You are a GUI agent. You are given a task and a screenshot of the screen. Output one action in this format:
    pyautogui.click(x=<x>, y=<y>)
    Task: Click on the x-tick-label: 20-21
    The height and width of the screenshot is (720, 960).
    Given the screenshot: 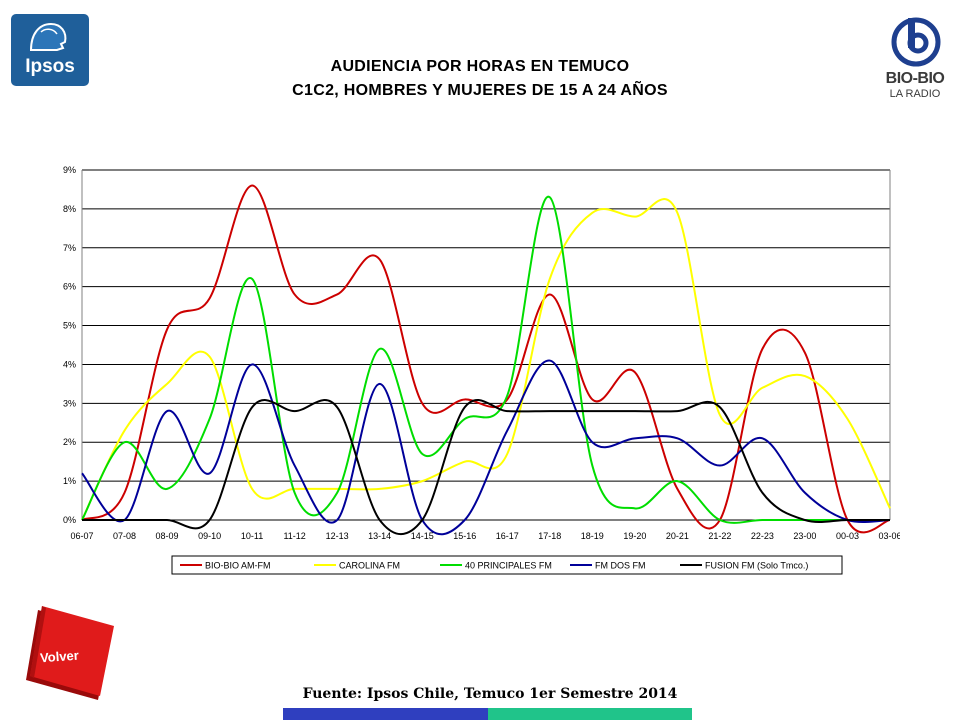 What is the action you would take?
    pyautogui.click(x=677, y=536)
    